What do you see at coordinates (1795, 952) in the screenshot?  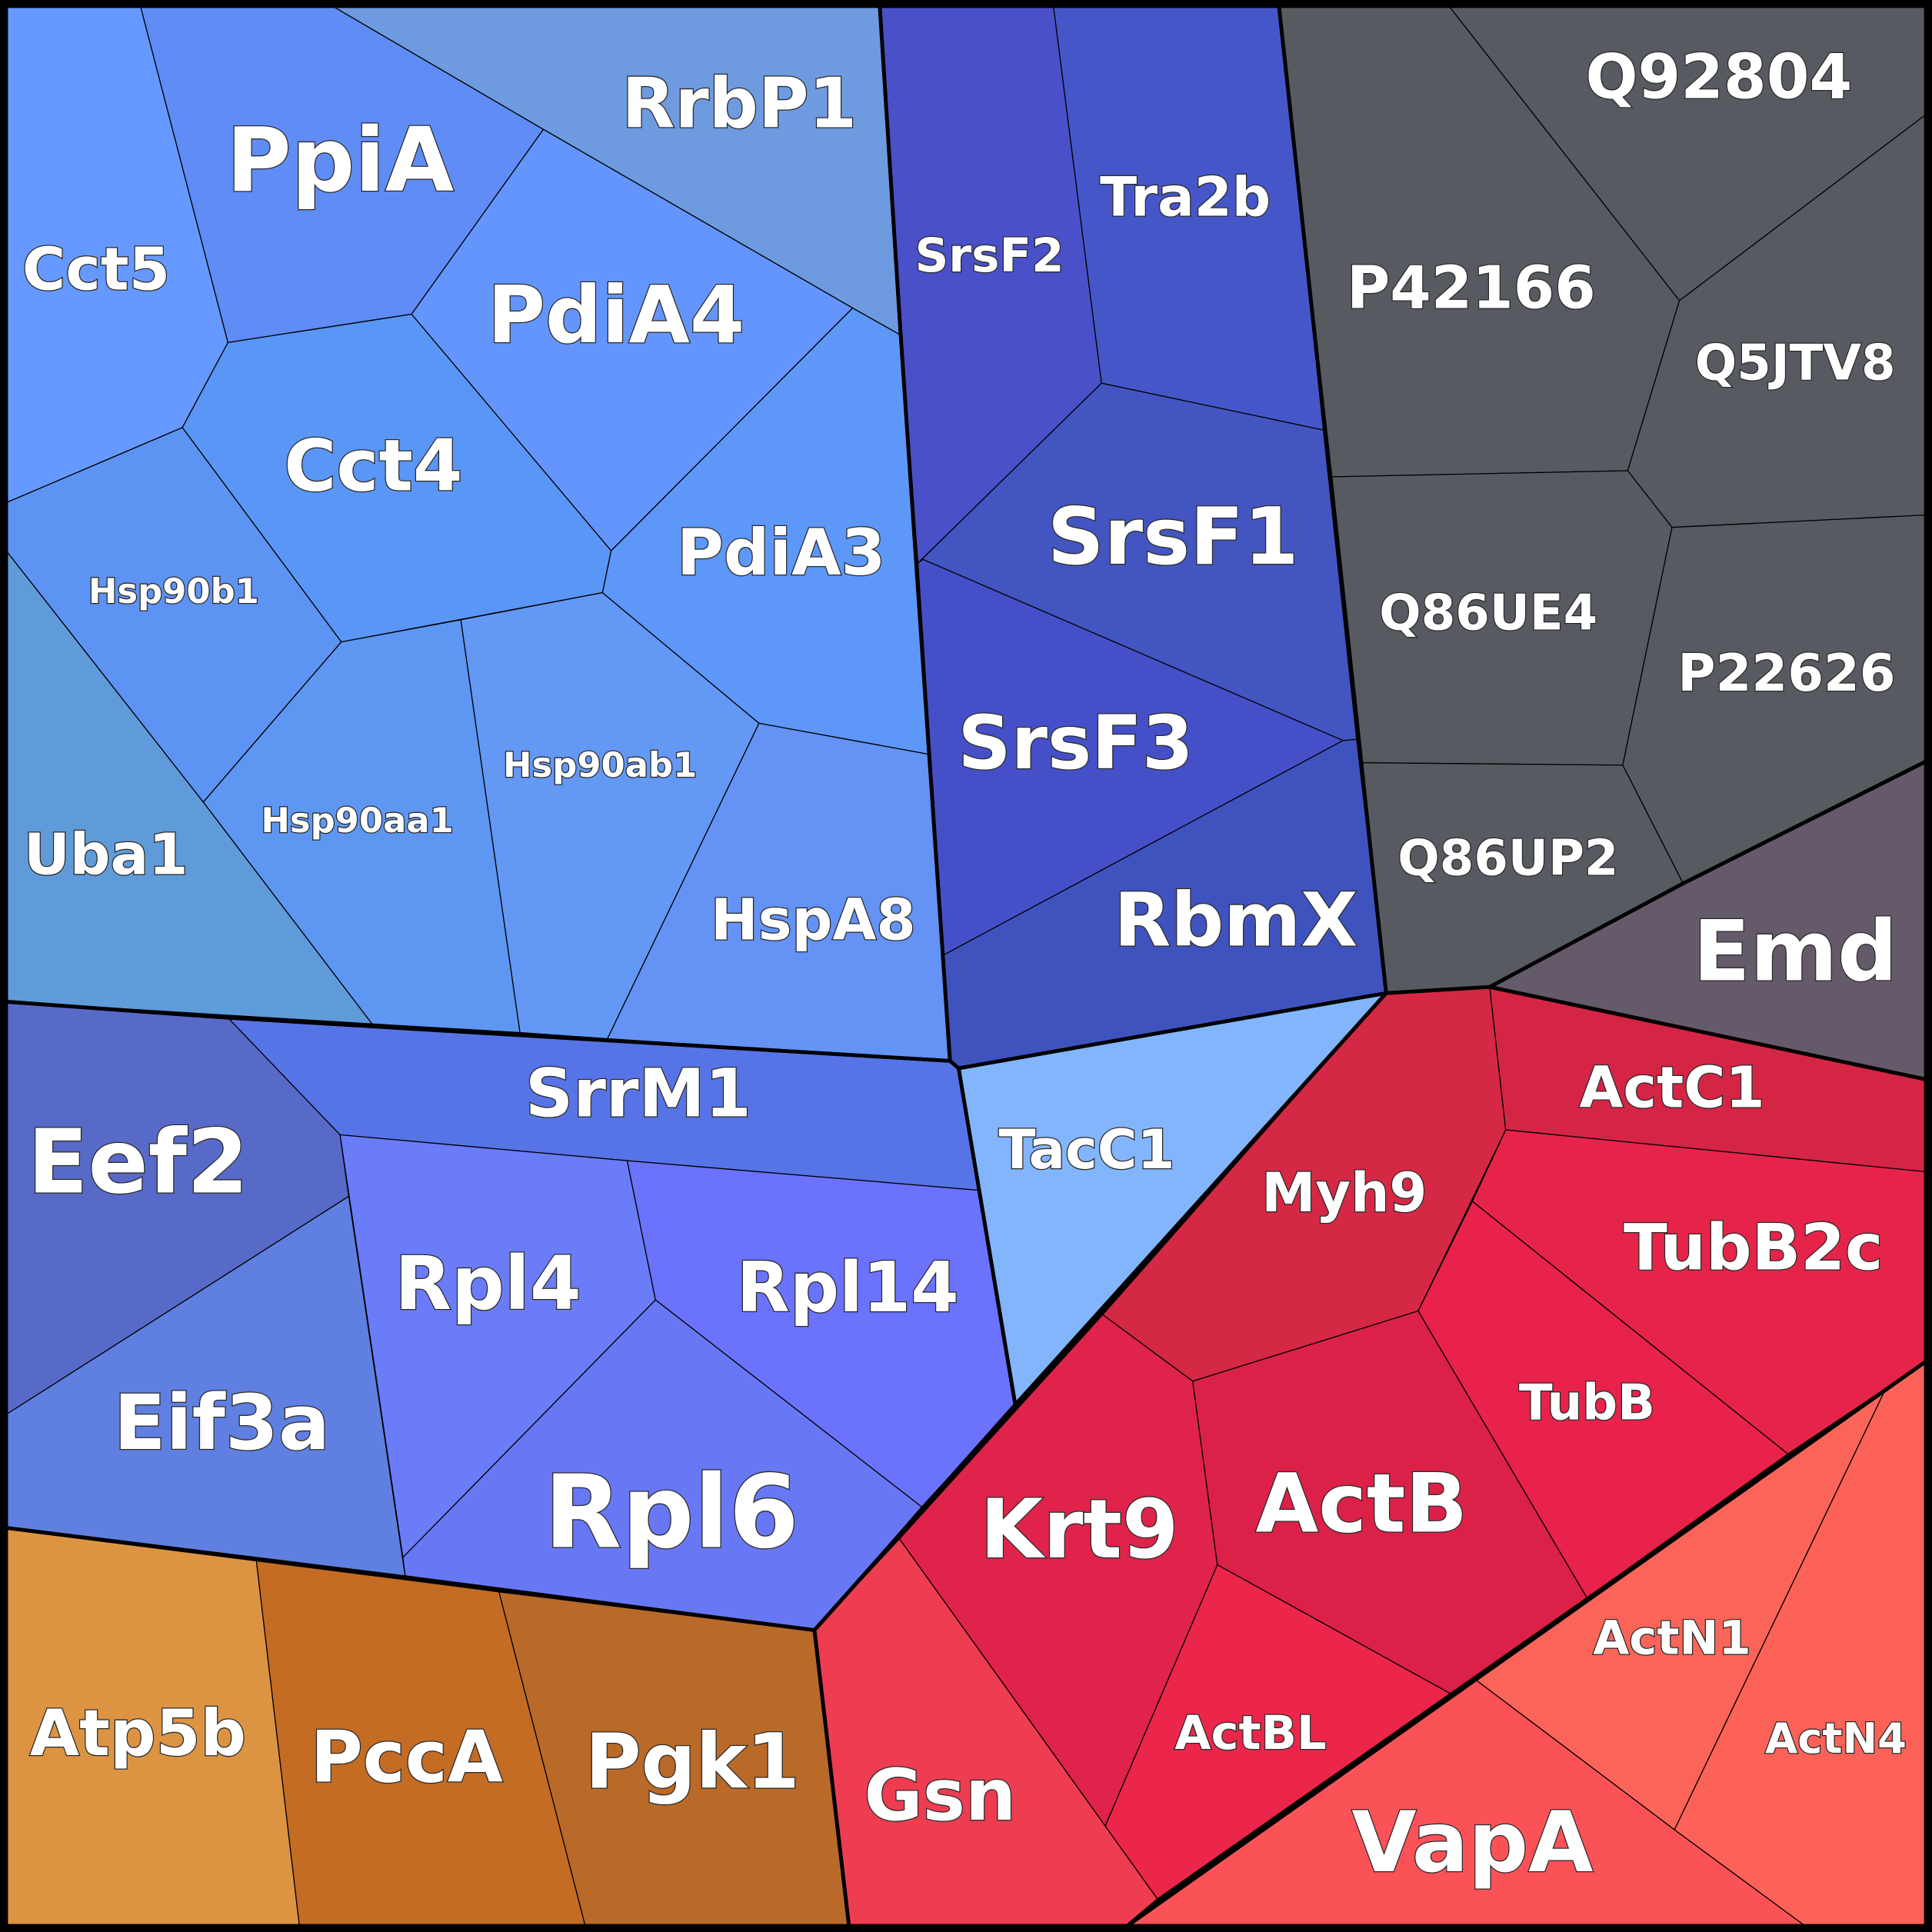 I see `cell-label: Emd` at bounding box center [1795, 952].